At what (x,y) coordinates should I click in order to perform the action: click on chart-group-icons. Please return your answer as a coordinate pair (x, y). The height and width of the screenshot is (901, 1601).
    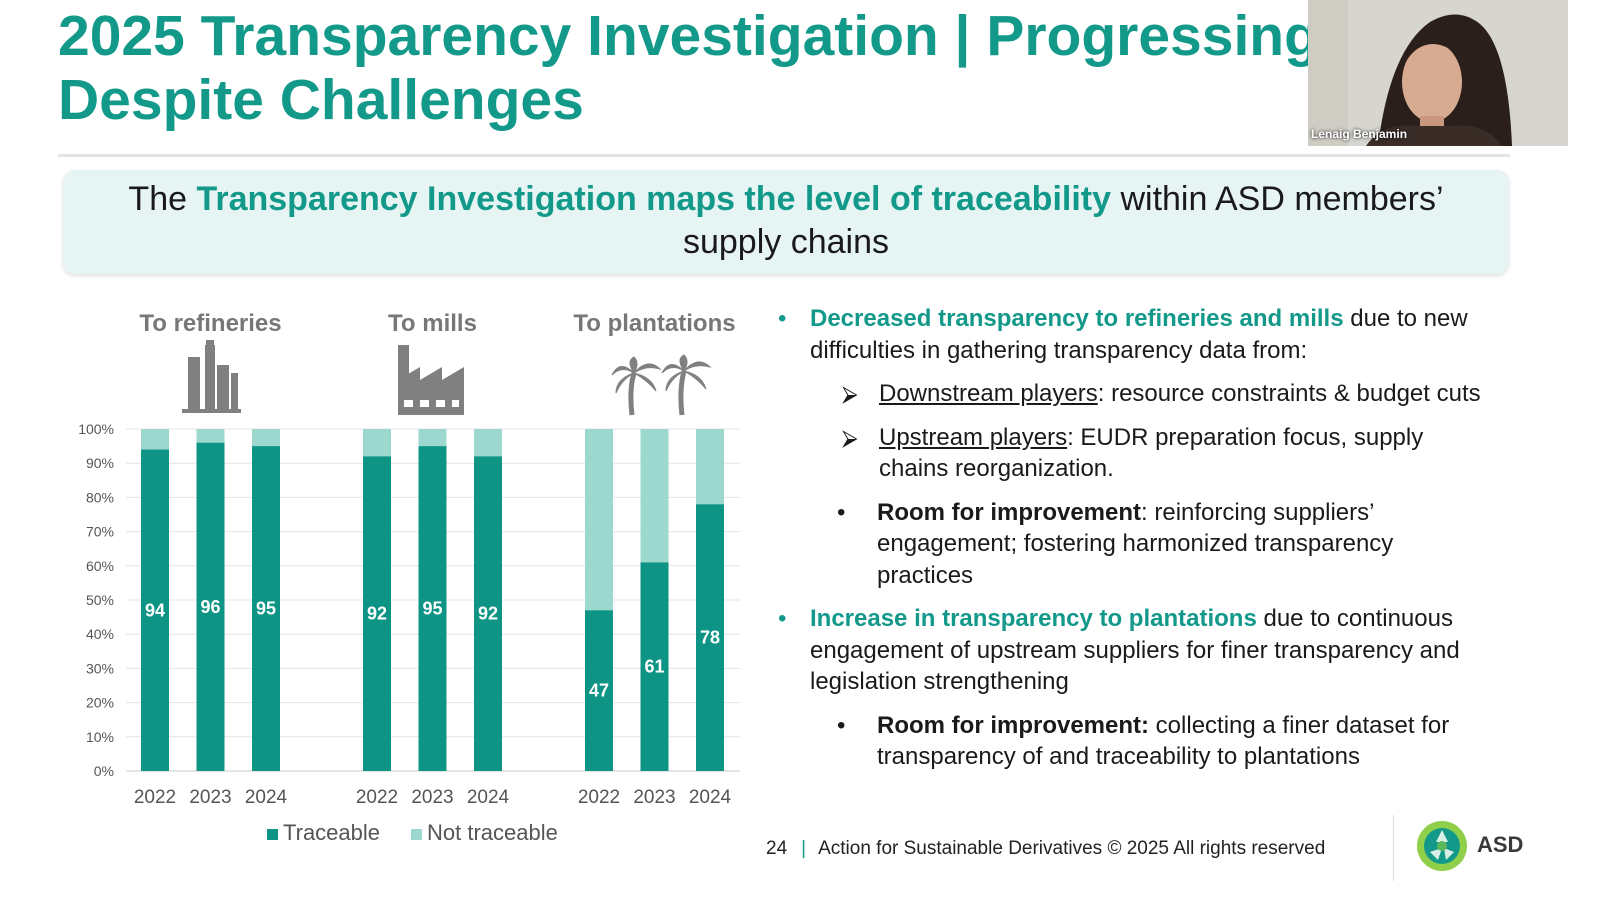
    Looking at the image, I should click on (447, 378).